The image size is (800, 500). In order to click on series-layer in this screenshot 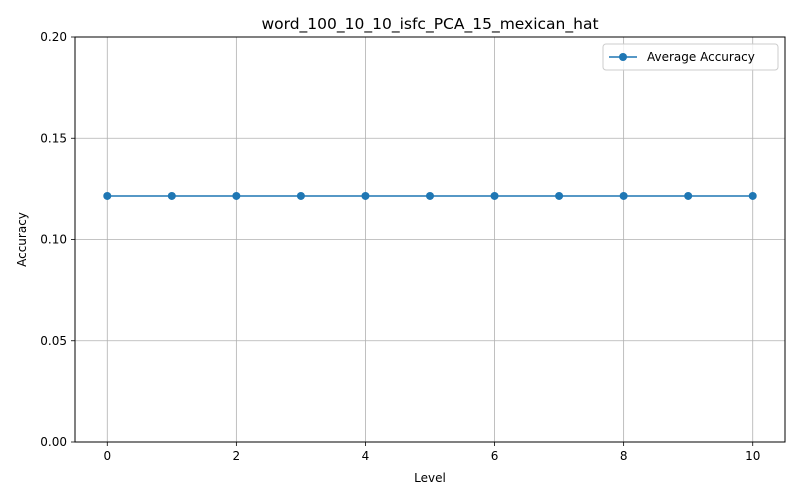, I will do `click(430, 195)`.